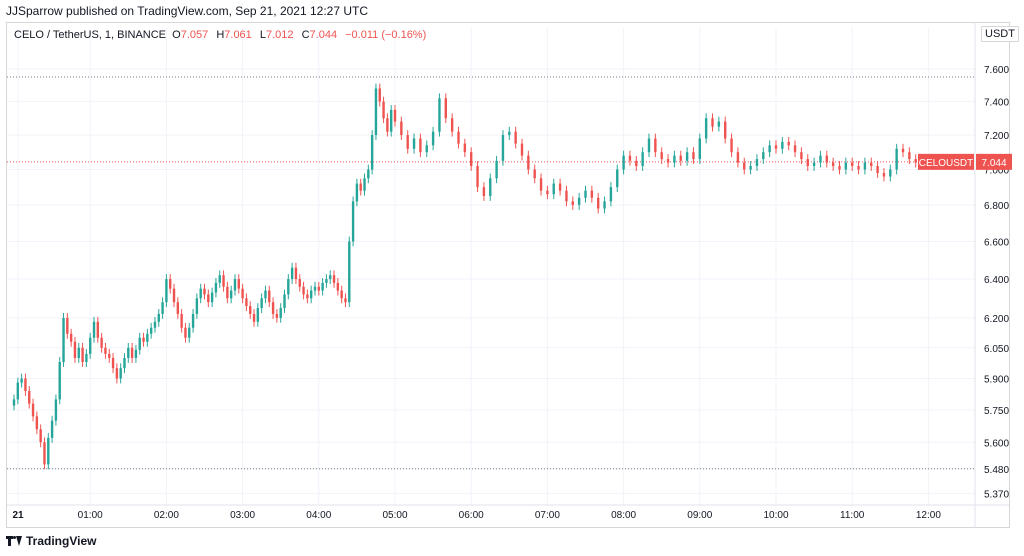 This screenshot has width=1024, height=556. I want to click on y-tick-label: 5.600, so click(996, 443).